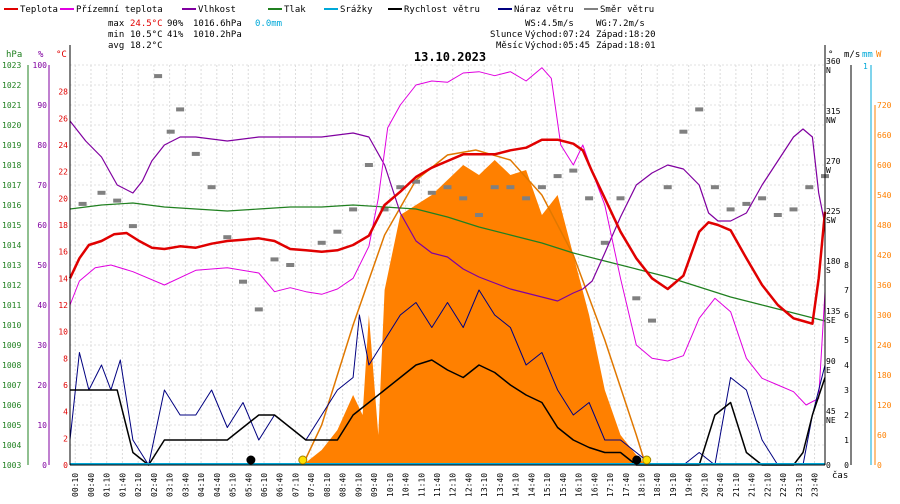  I want to click on y-tick-direction: 135, so click(833, 311).